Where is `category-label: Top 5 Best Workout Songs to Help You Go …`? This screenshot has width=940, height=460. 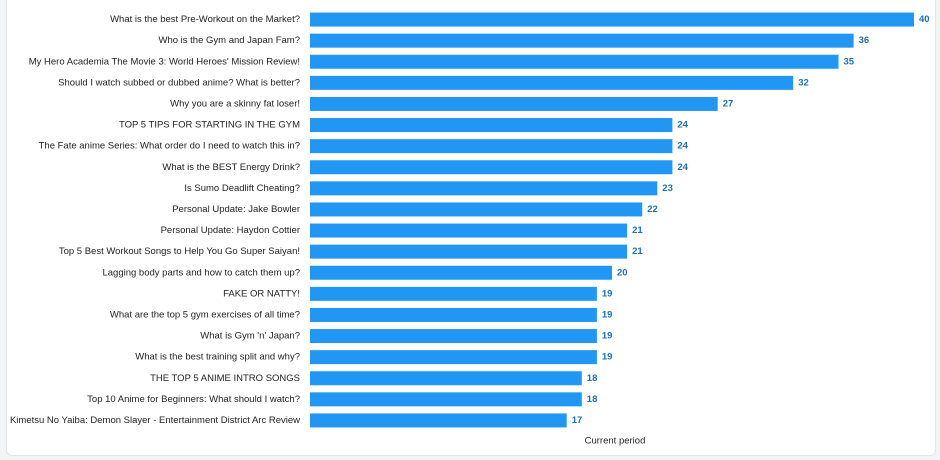
category-label: Top 5 Best Workout Songs to Help You Go … is located at coordinates (179, 251).